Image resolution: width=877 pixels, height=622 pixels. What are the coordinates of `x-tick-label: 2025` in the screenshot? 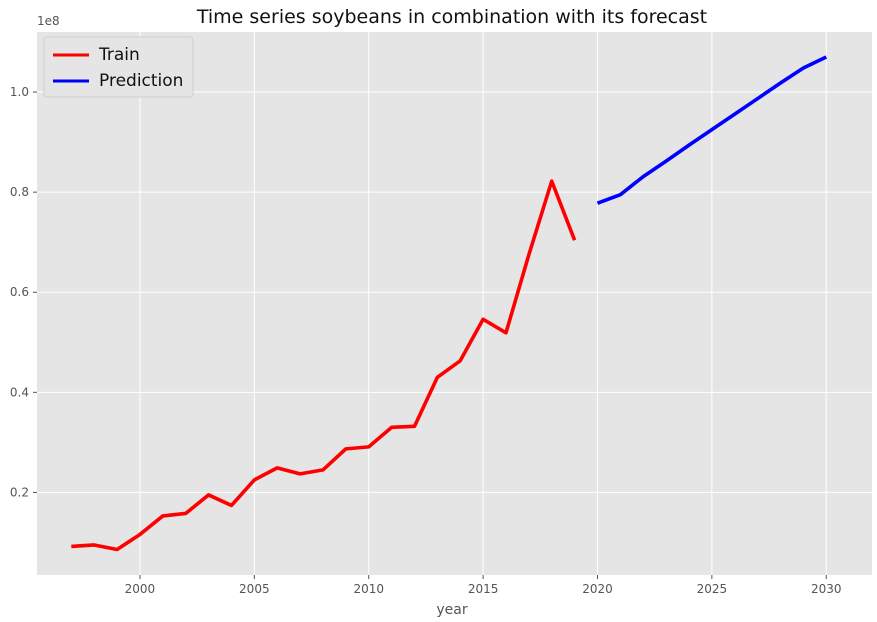 It's located at (712, 589).